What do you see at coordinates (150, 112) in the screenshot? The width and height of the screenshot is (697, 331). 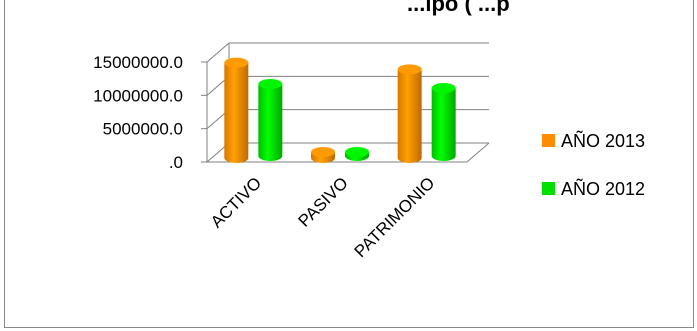 I see `y-axis-ticks: 15000000.0 10000000.0 5000000.0 .0` at bounding box center [150, 112].